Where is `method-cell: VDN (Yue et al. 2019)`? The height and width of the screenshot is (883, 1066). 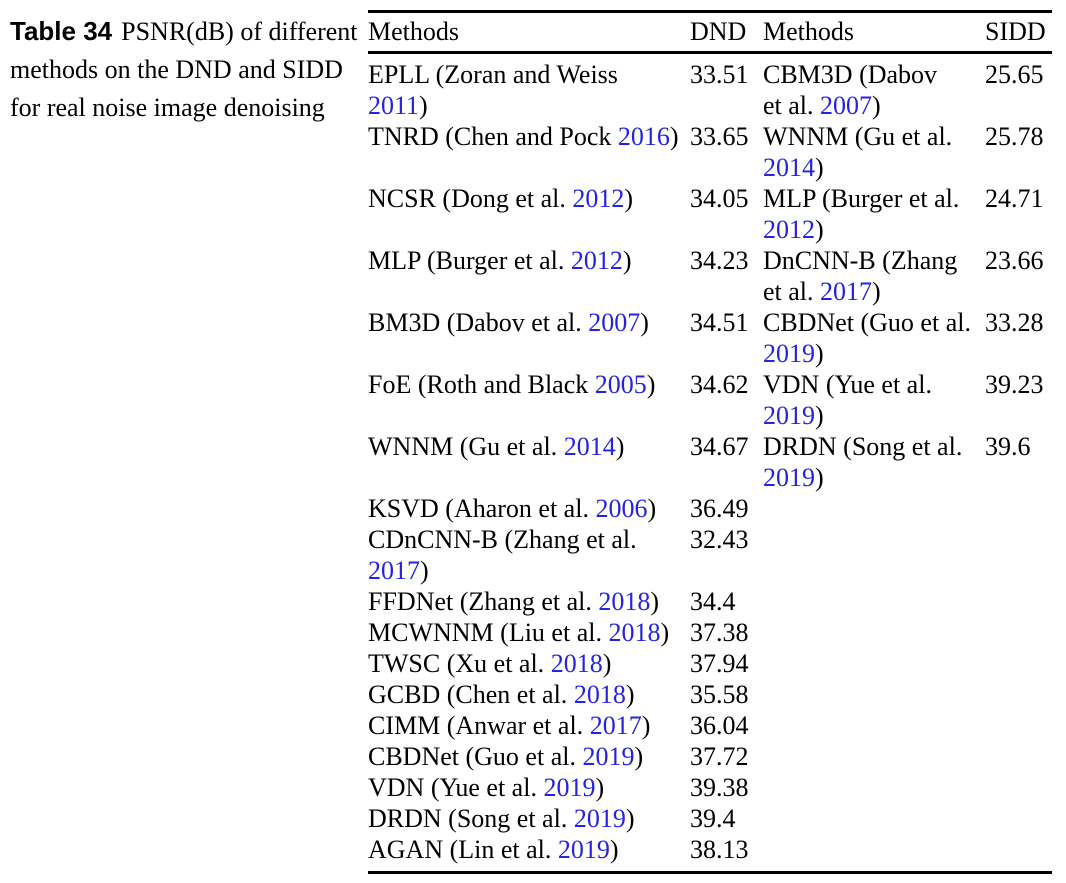 method-cell: VDN (Yue et al. 2019) is located at coordinates (847, 400).